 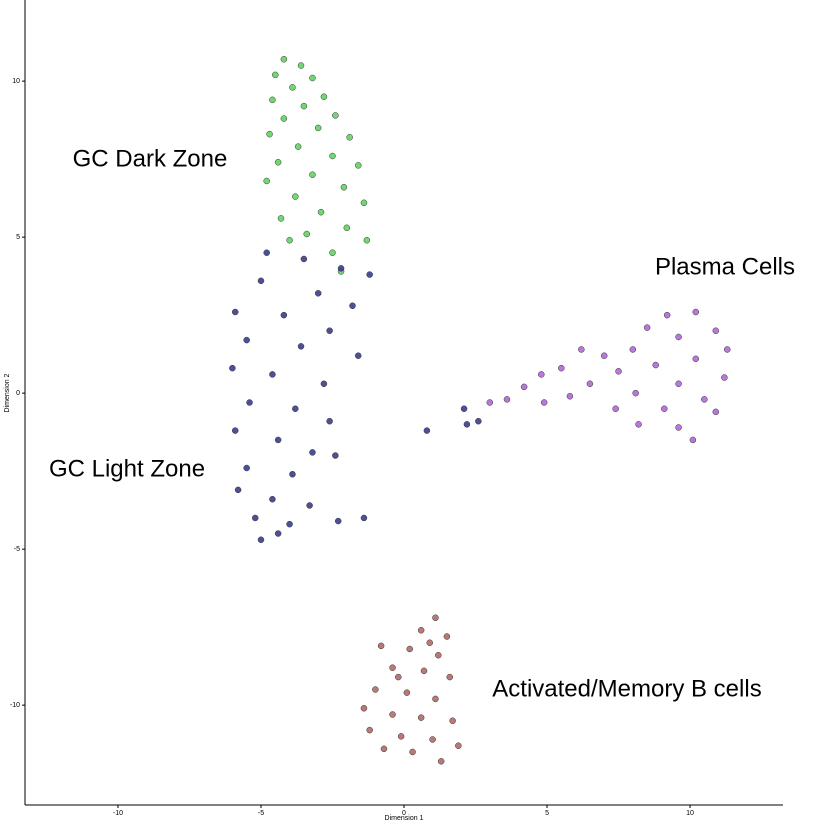 I want to click on cluster-label: GC Dark Zone, so click(x=150, y=158).